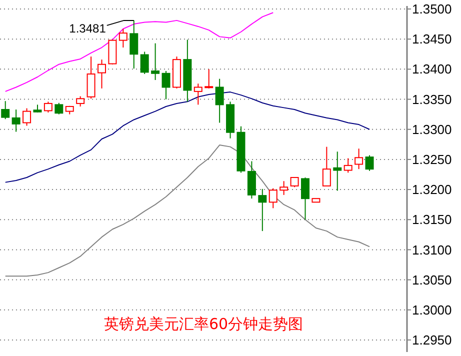 This screenshot has height=356, width=461. Describe the element at coordinates (432, 159) in the screenshot. I see `y-tick-label: 1.3250` at that location.